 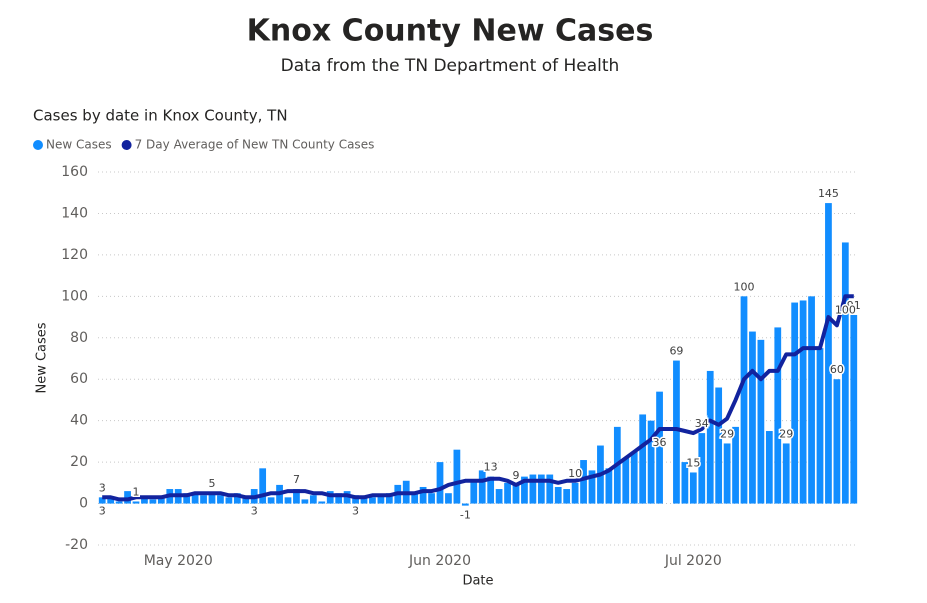 I want to click on y-tick-label: 0, so click(x=83, y=504).